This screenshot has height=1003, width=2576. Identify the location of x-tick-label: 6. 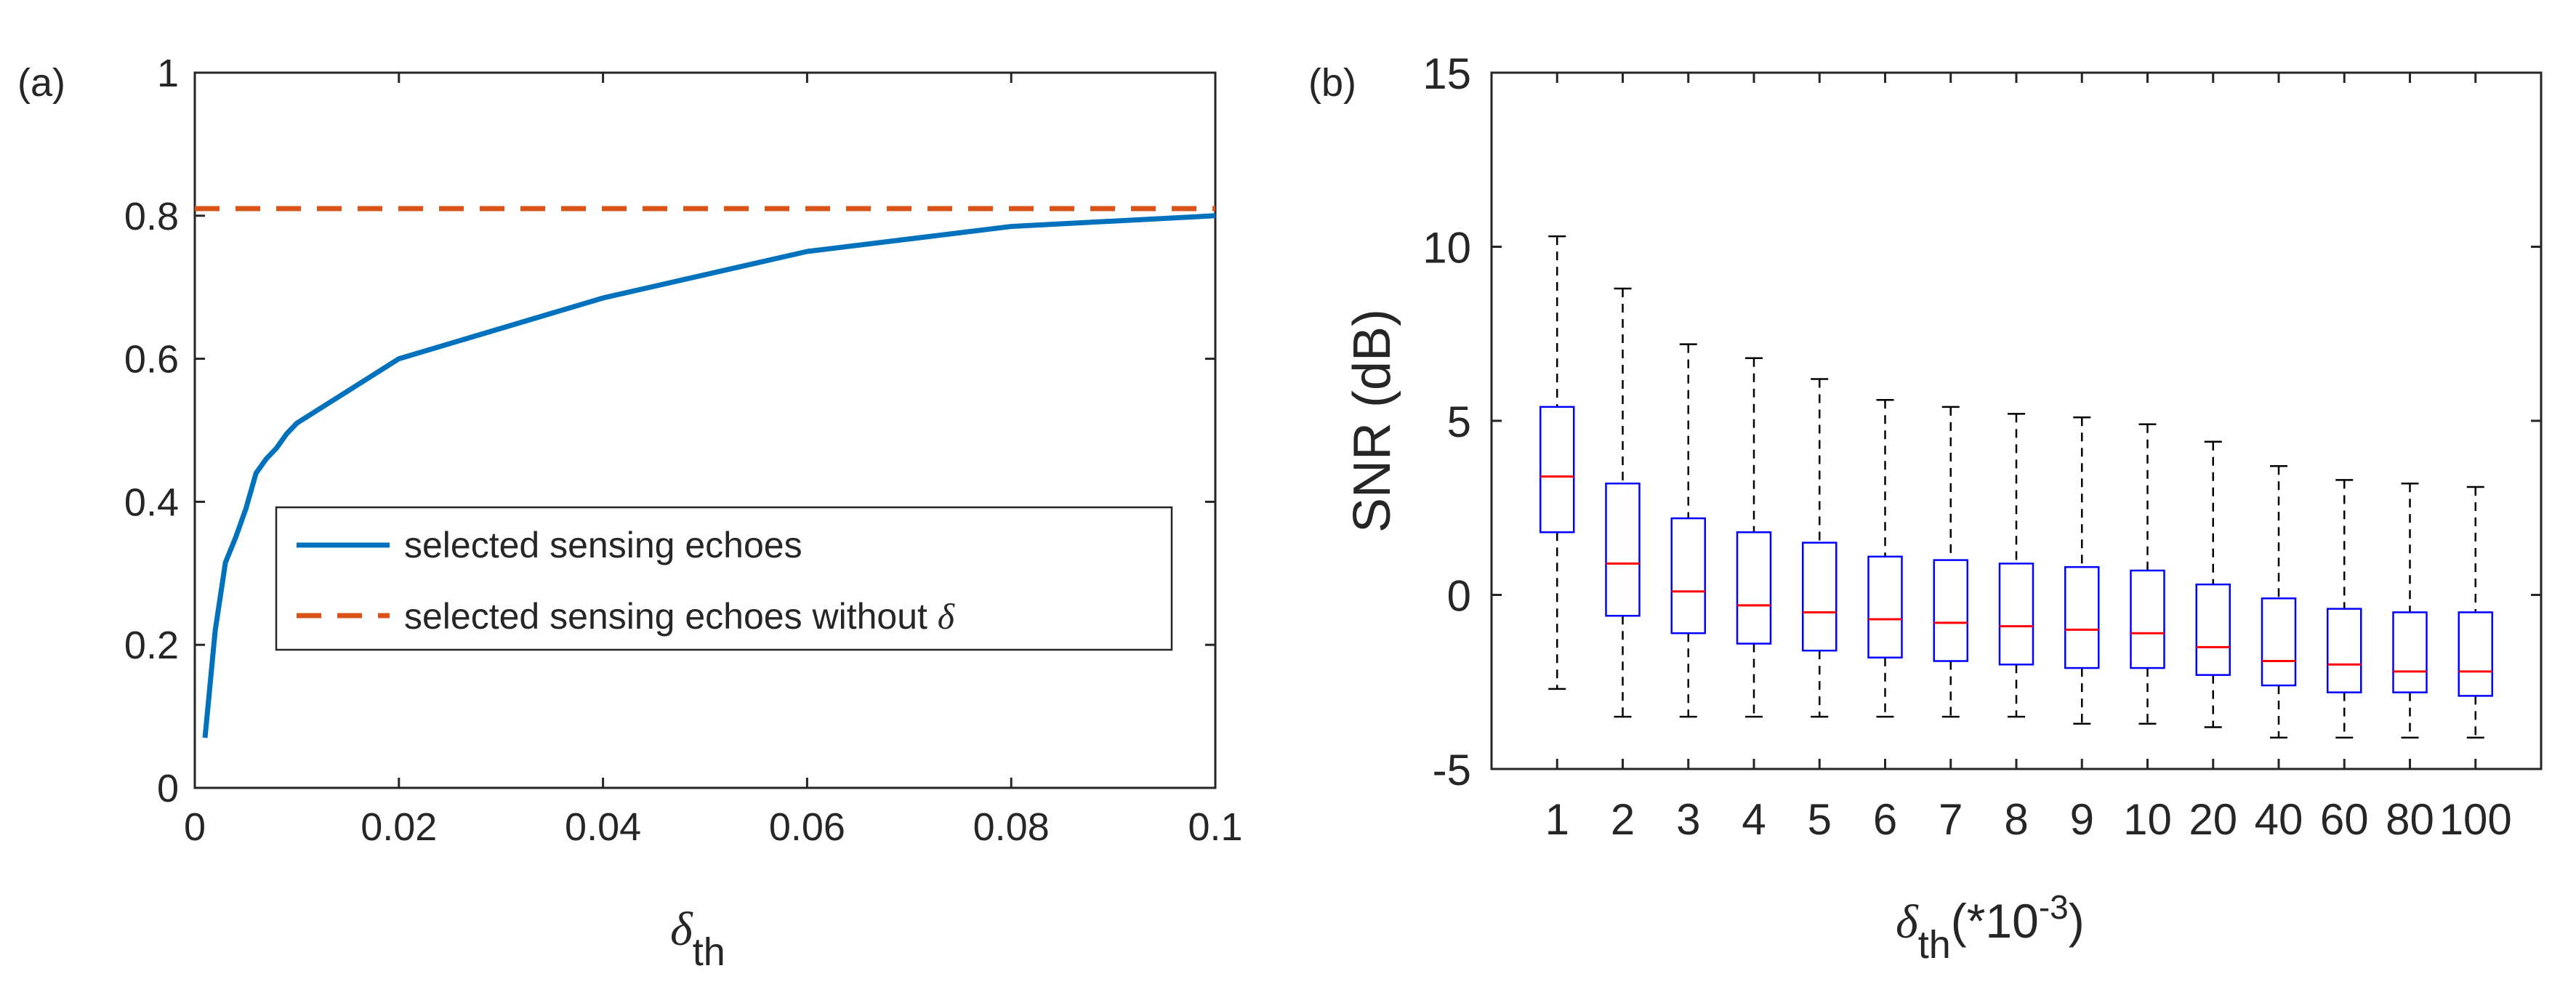
(1885, 819).